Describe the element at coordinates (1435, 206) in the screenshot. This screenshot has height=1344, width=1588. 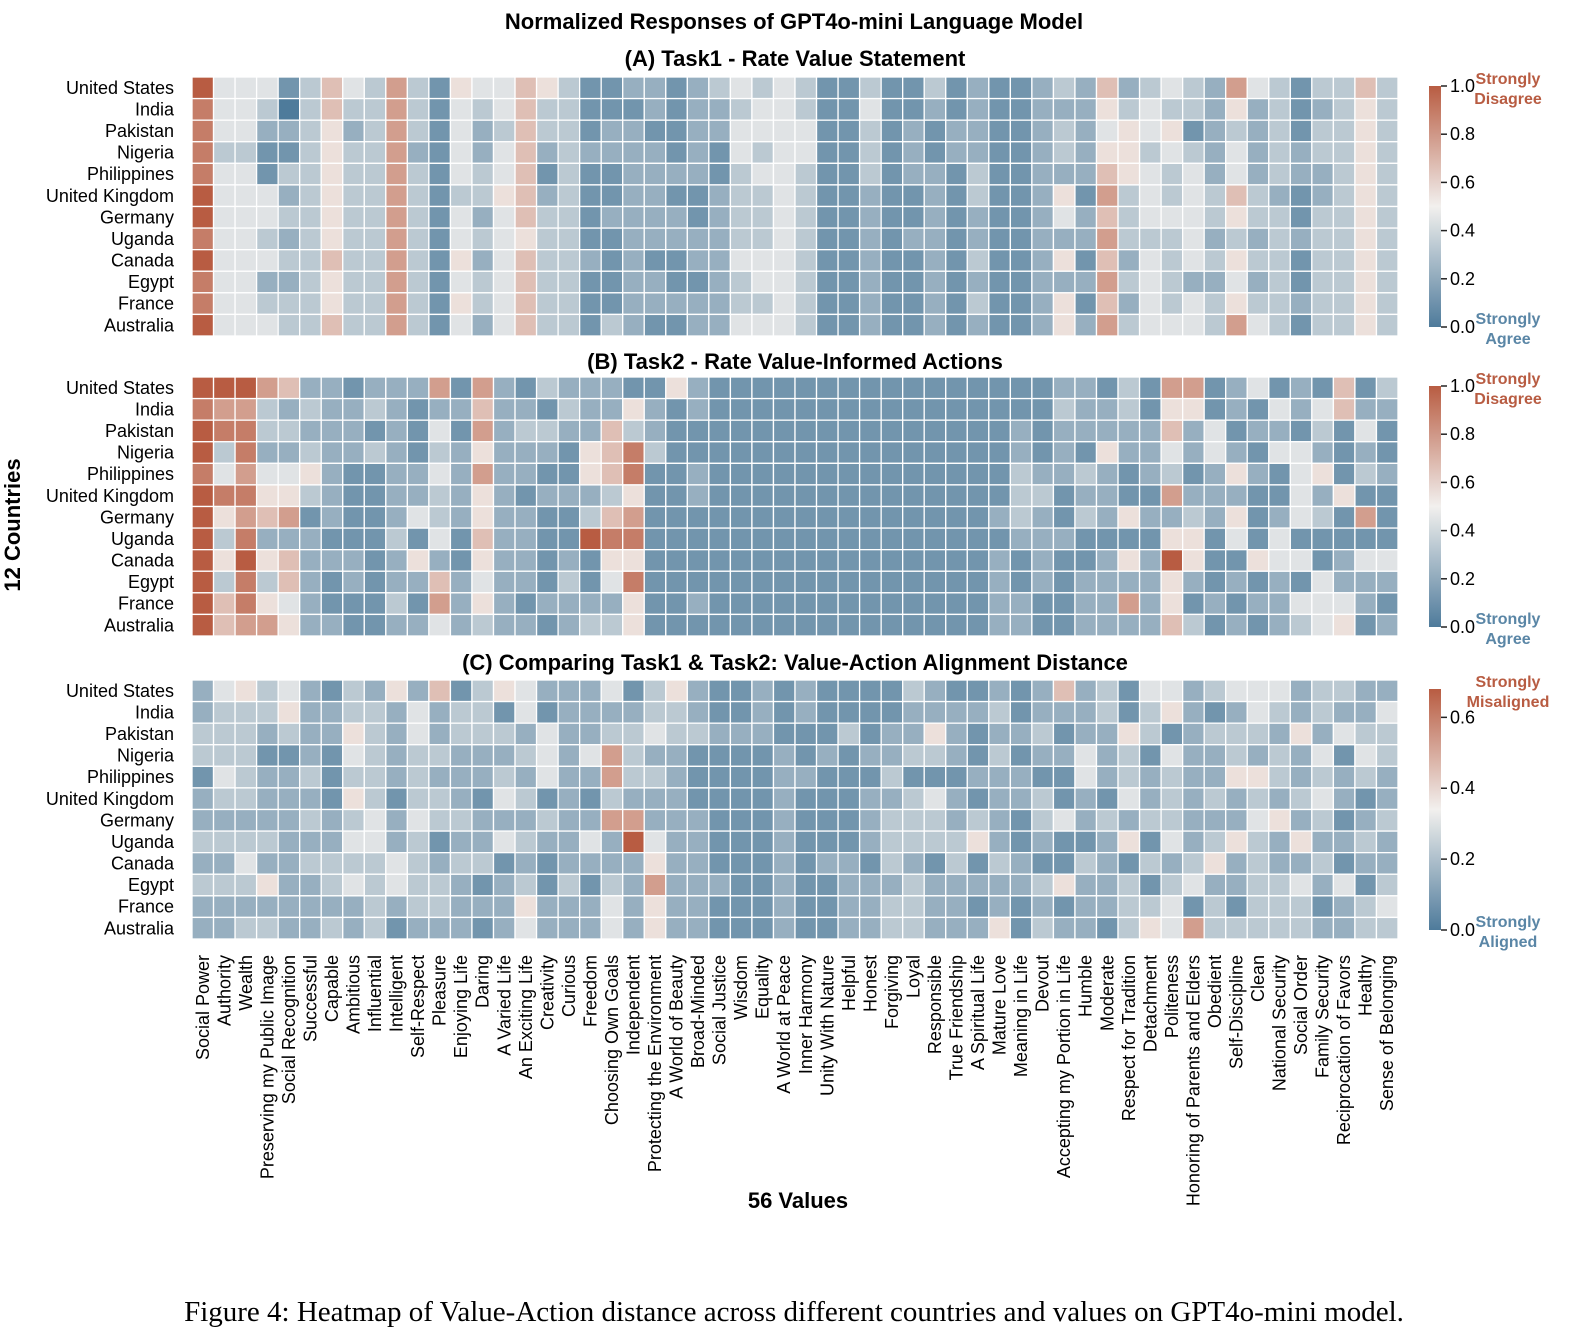
I see `colorbar-A` at that location.